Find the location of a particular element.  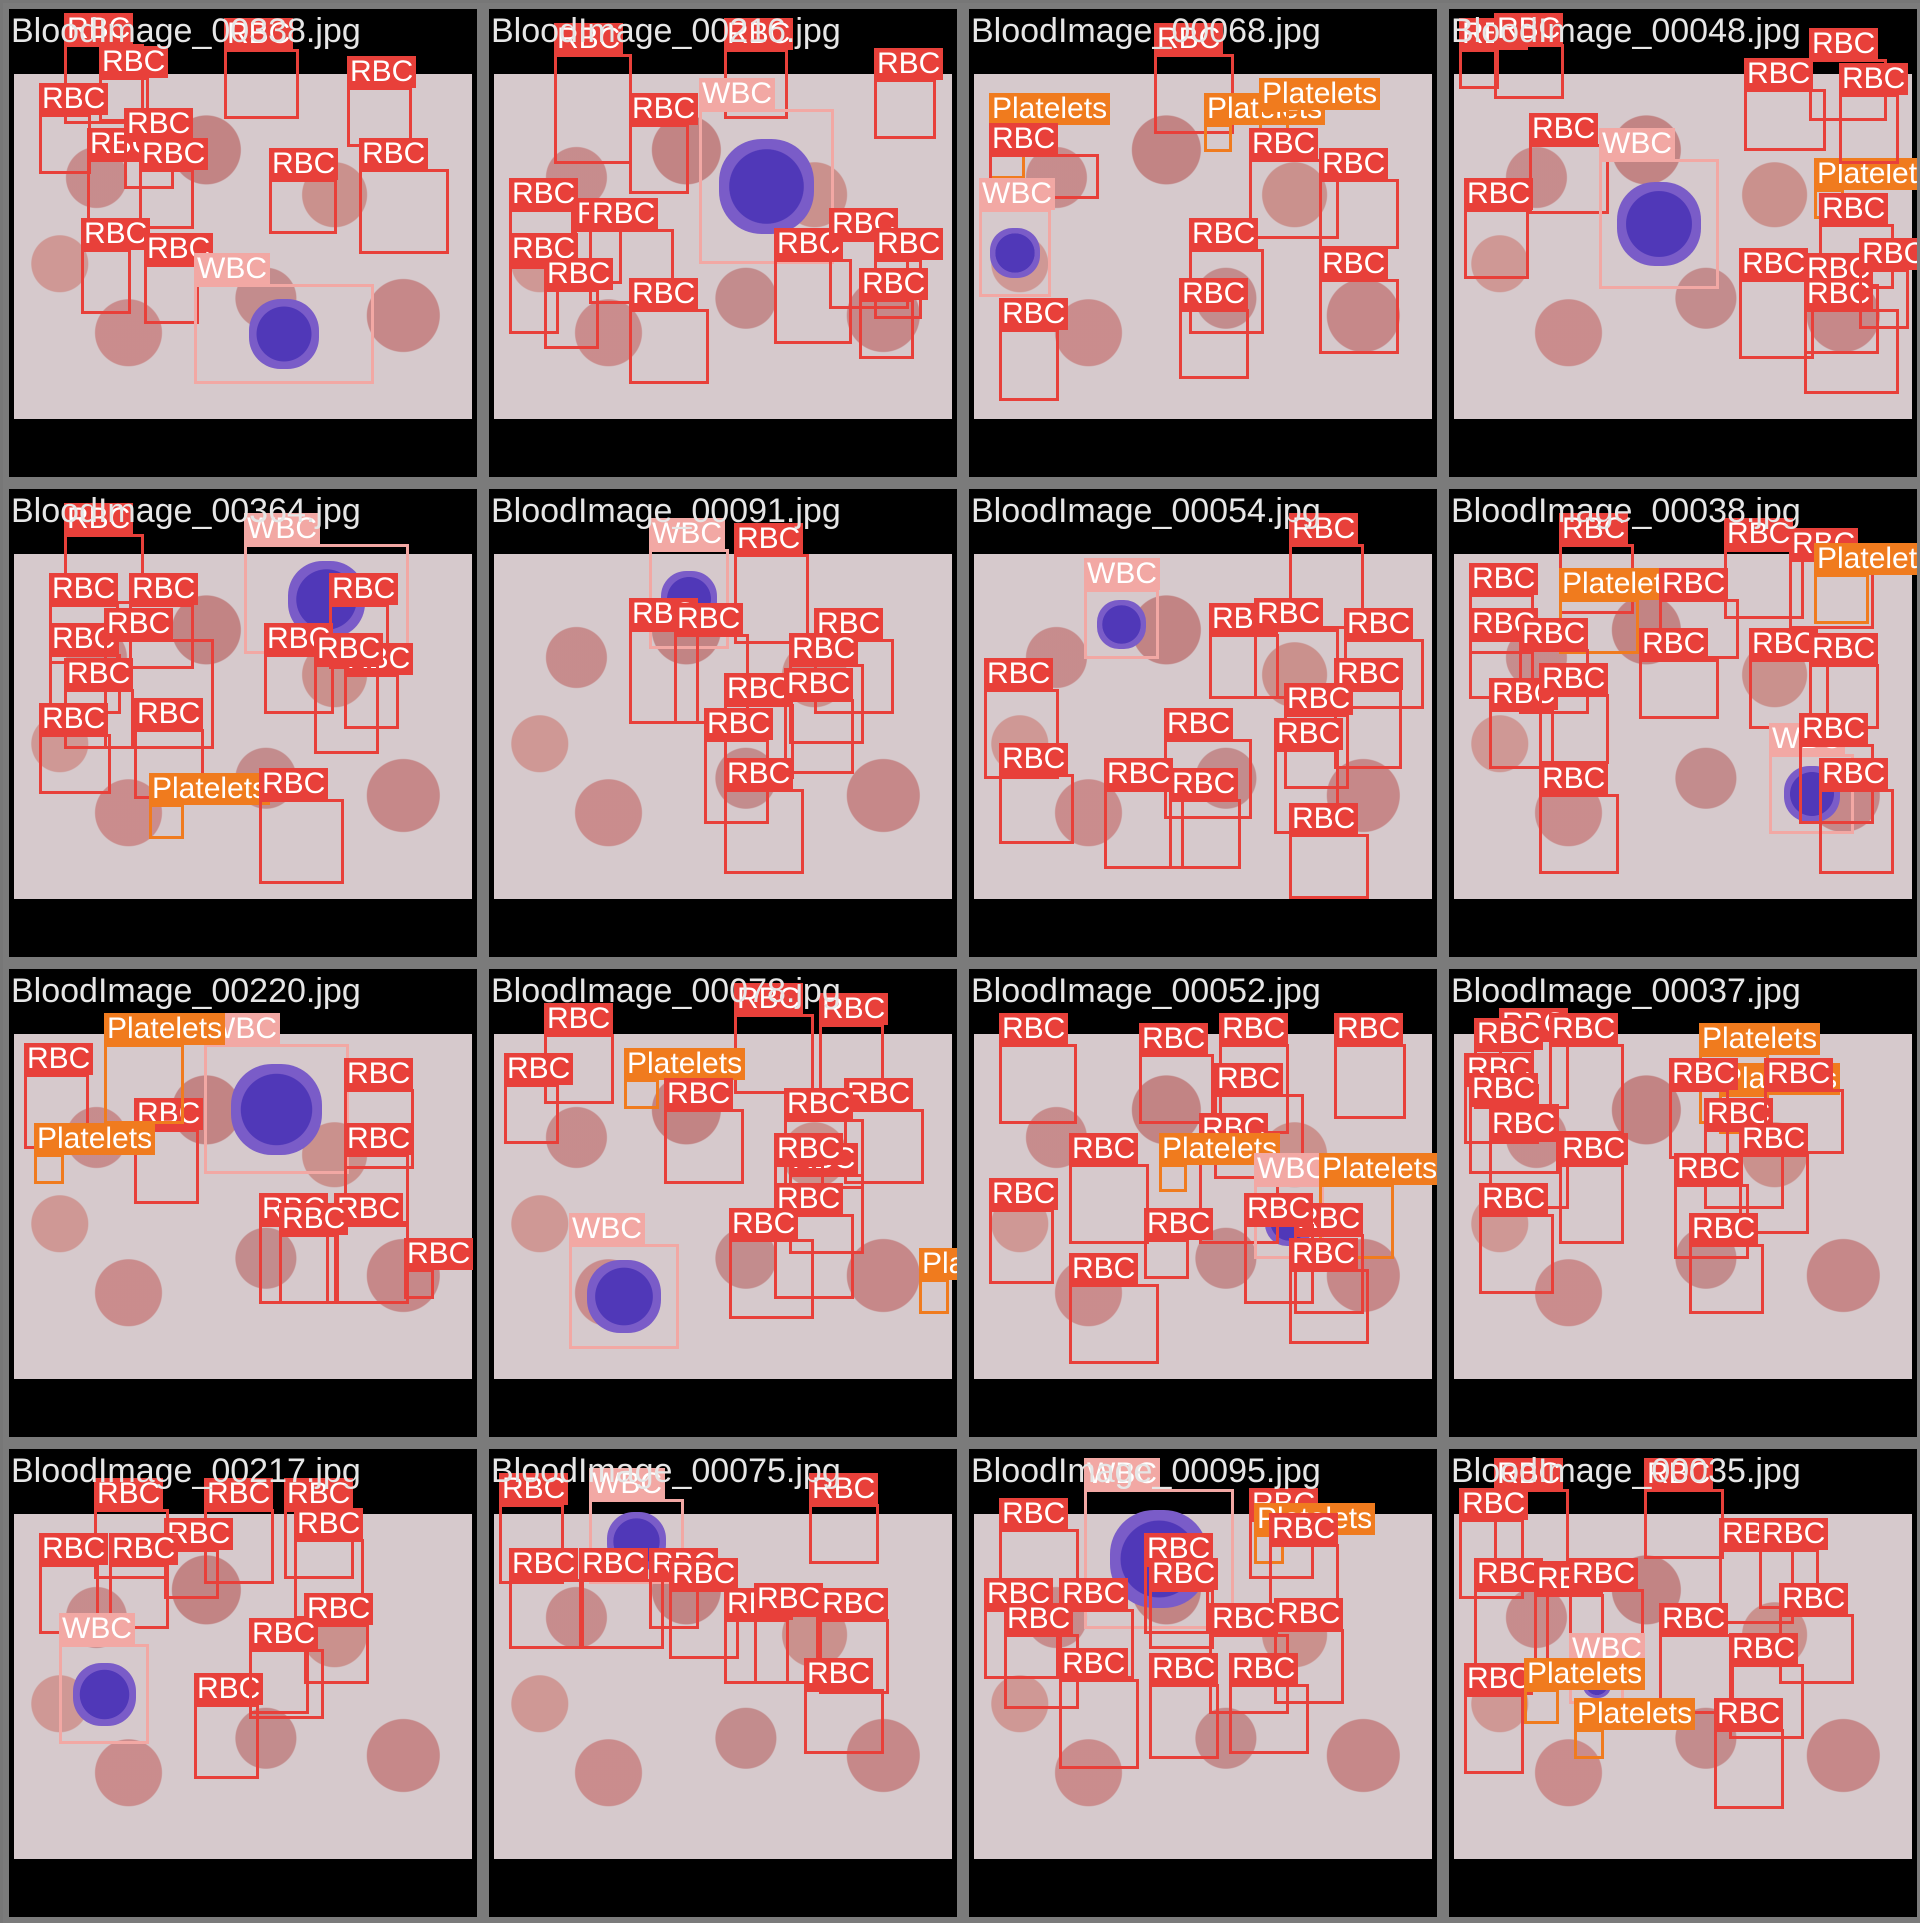

tile-filename: BloodImage_00091.jpg is located at coordinates (666, 511).